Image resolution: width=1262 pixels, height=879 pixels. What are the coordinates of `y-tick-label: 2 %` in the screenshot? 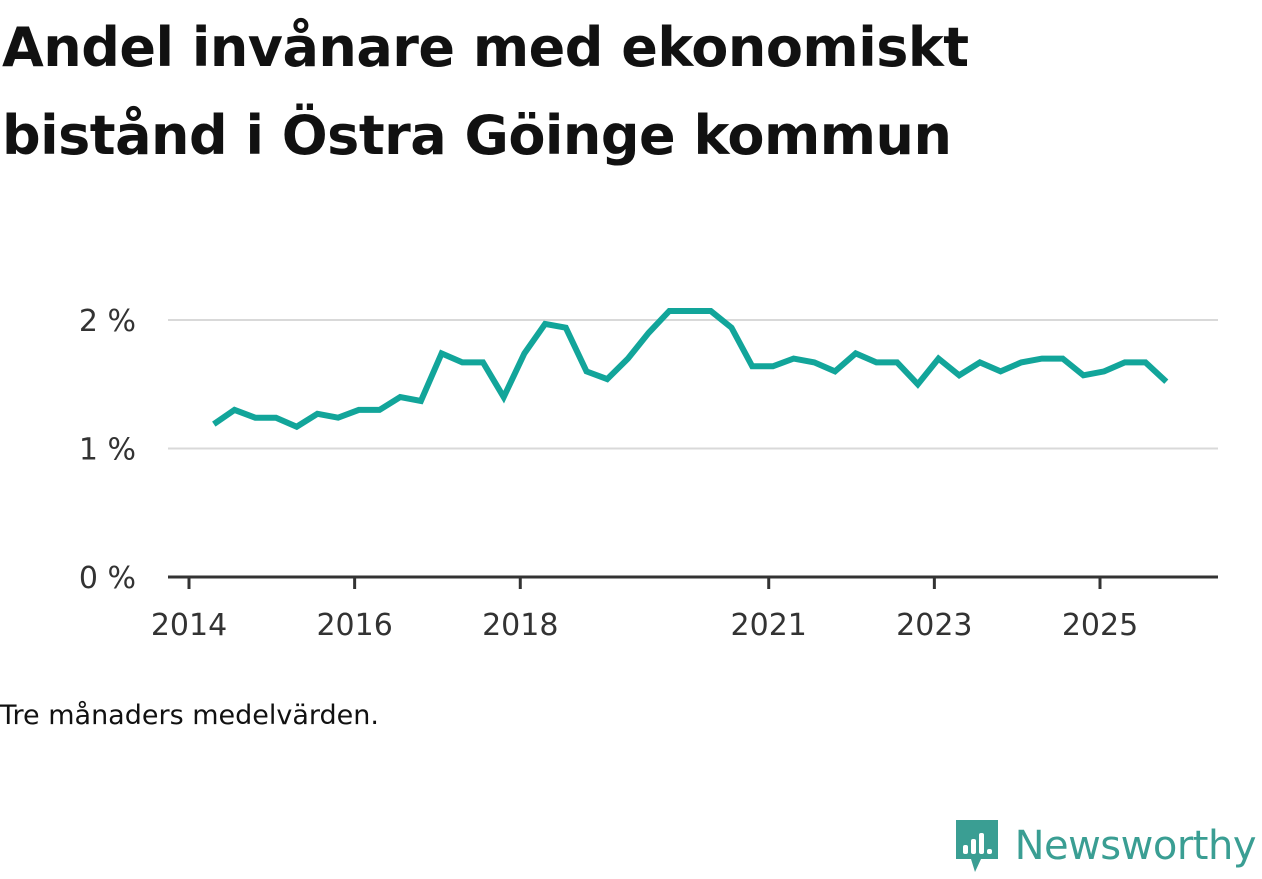 It's located at (107, 321).